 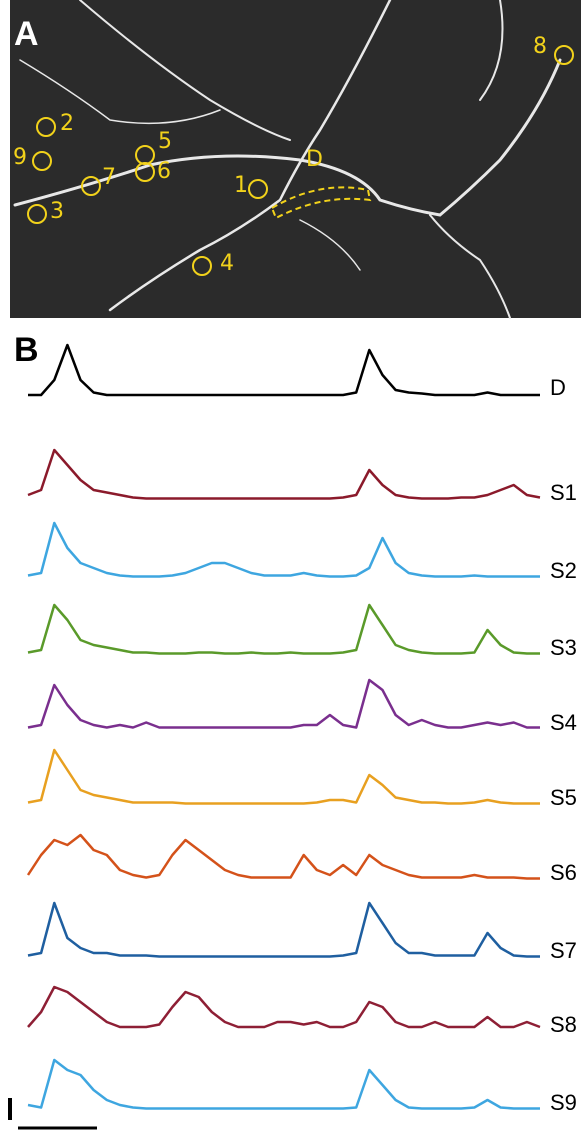 I want to click on trace-label: S7, so click(x=563, y=950).